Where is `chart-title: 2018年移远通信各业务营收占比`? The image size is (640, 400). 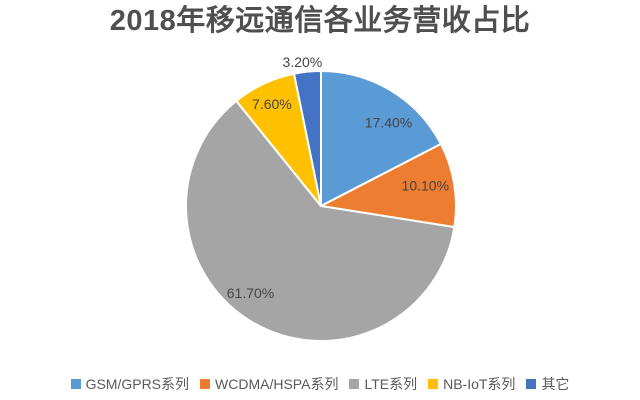
chart-title: 2018年移远通信各业务营收占比 is located at coordinates (320, 21).